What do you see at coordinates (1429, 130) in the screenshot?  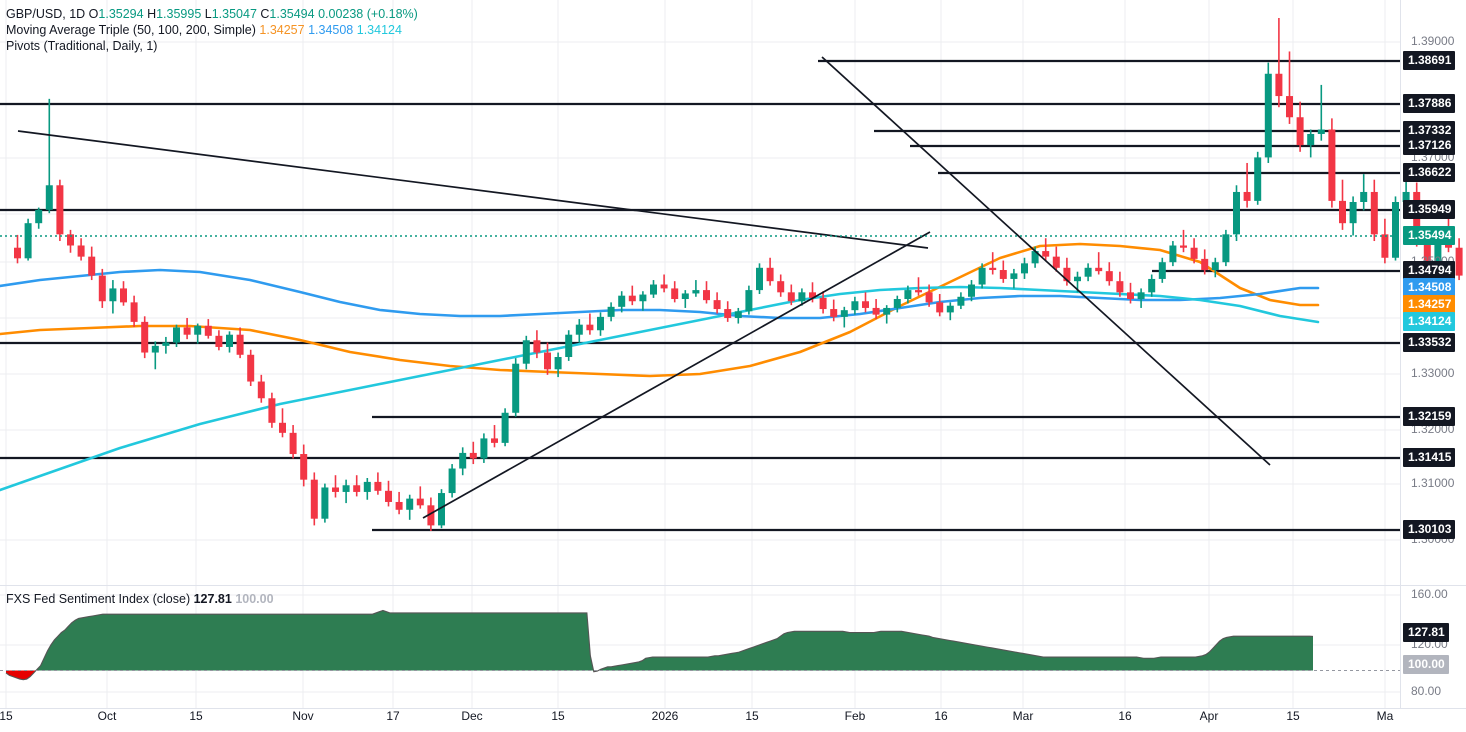 I see `pivot-level-r1: 1.37332` at bounding box center [1429, 130].